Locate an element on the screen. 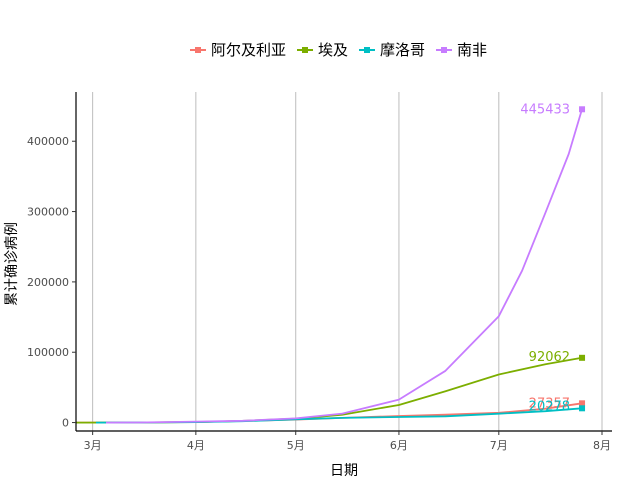  legend-item-0: 阿尔及利亚 is located at coordinates (238, 50).